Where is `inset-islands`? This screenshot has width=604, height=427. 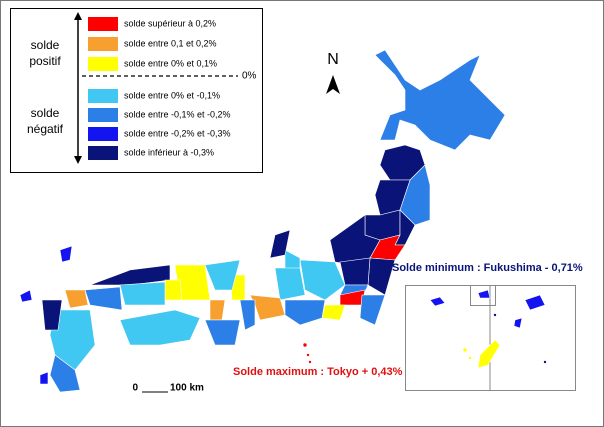
inset-islands is located at coordinates (488, 329).